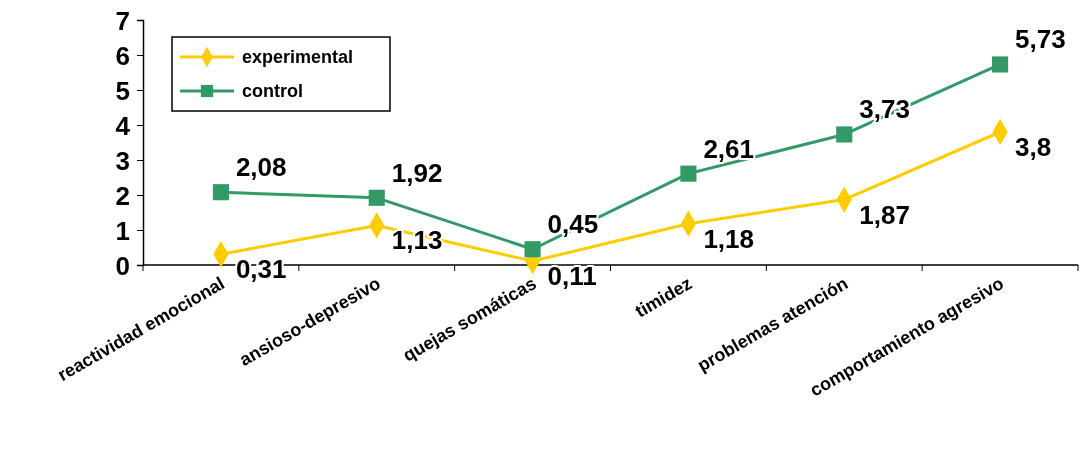 The width and height of the screenshot is (1082, 472). I want to click on legend-label: experimental, so click(298, 57).